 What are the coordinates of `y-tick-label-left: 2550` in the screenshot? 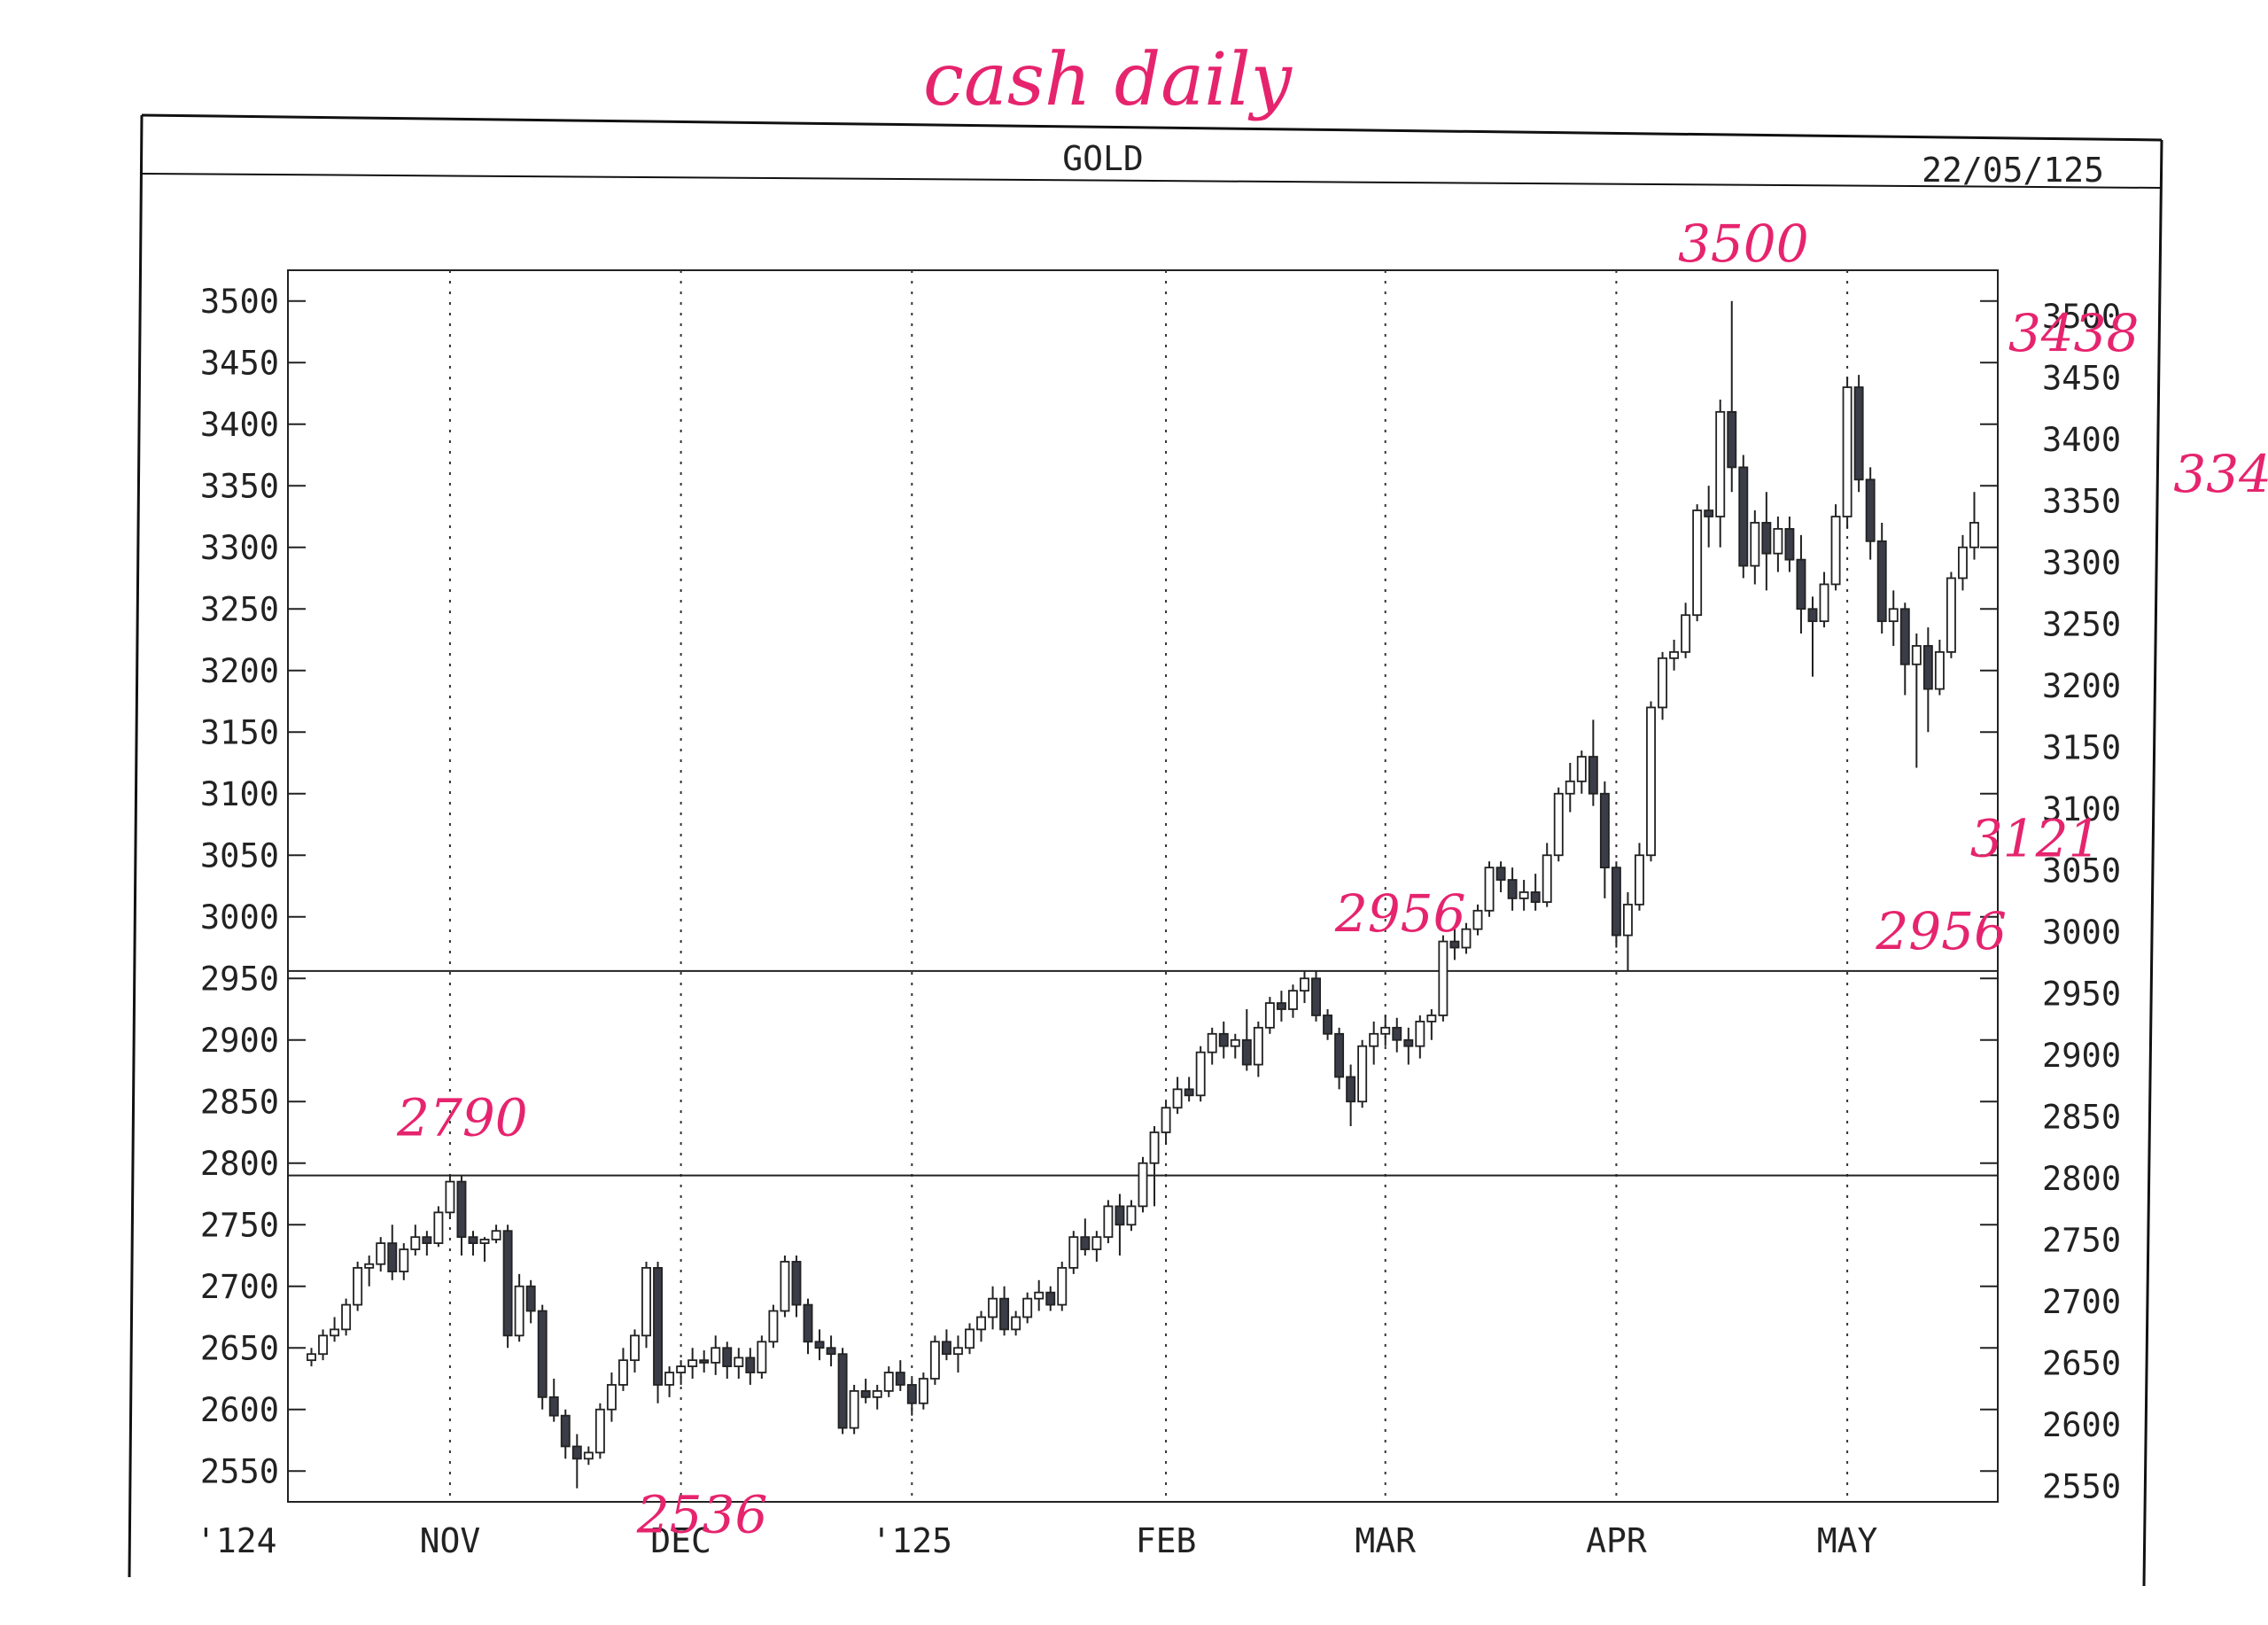 It's located at (239, 1471).